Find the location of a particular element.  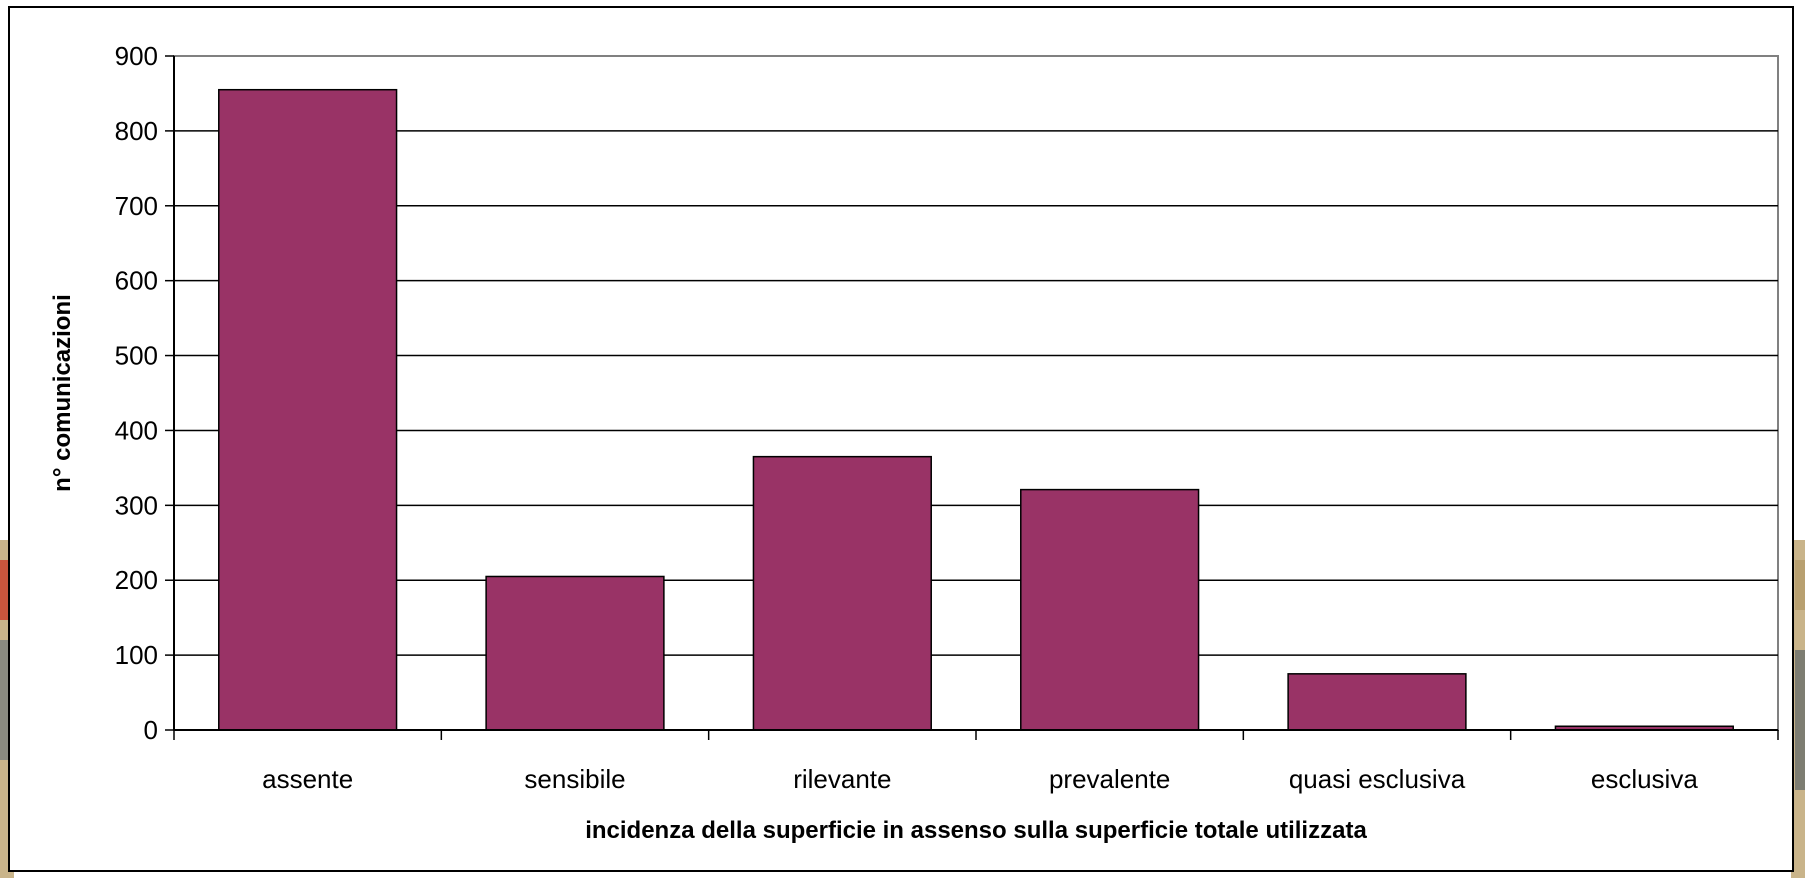

x-tick-label: assente is located at coordinates (307, 779).